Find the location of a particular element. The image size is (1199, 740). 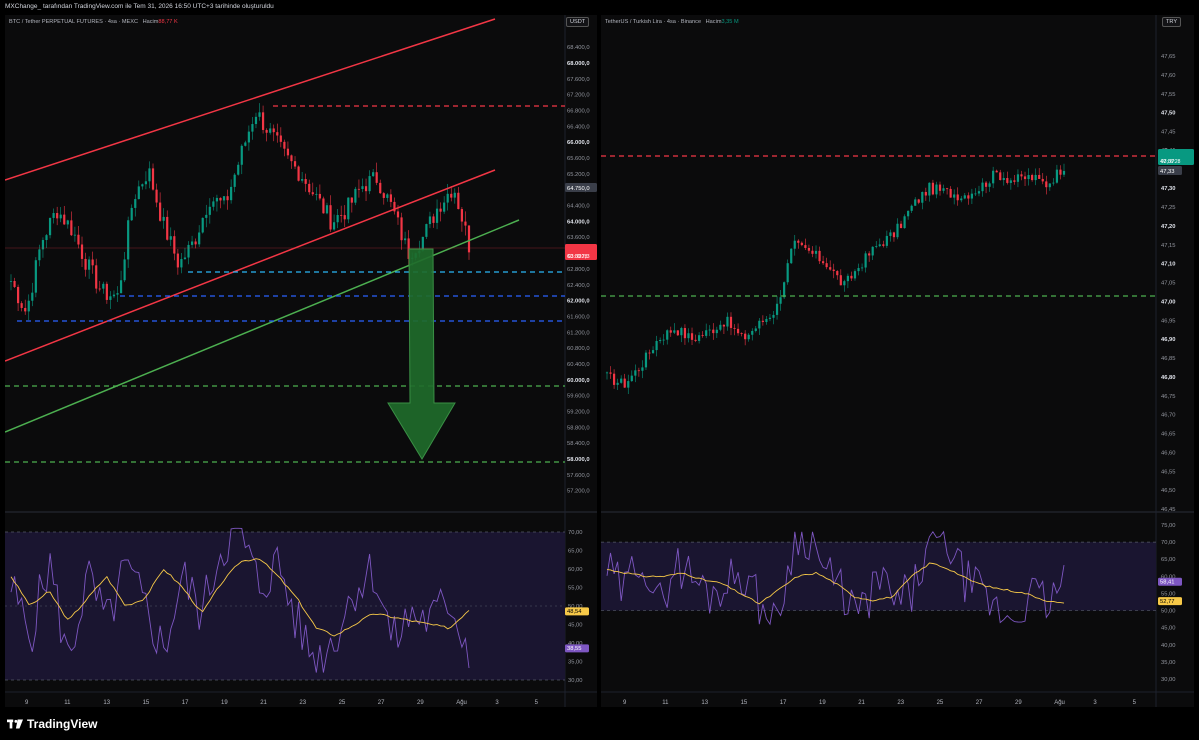

btc-downward-target-arrow is located at coordinates (421, 354).